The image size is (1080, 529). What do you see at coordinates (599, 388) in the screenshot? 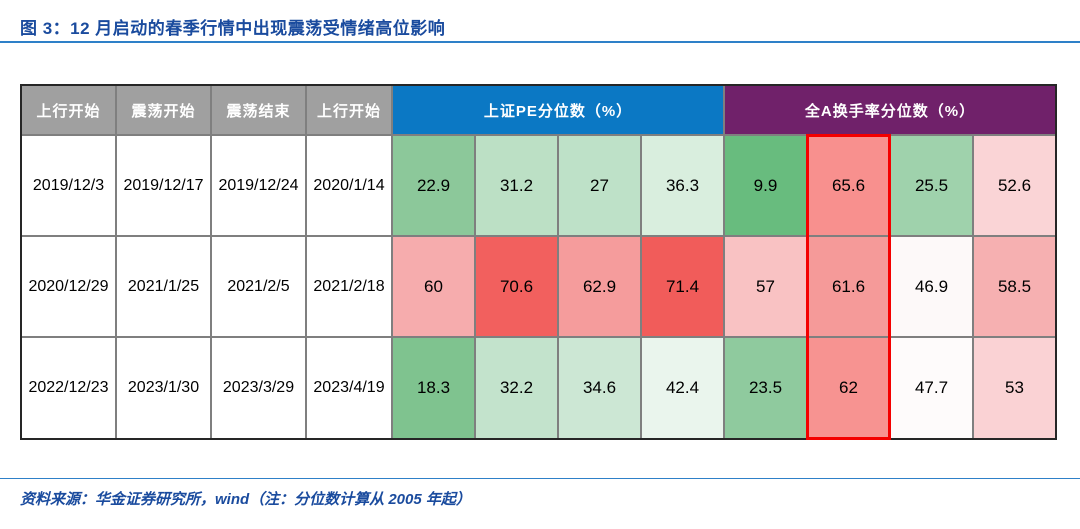
I see `value-cell: 34.6` at bounding box center [599, 388].